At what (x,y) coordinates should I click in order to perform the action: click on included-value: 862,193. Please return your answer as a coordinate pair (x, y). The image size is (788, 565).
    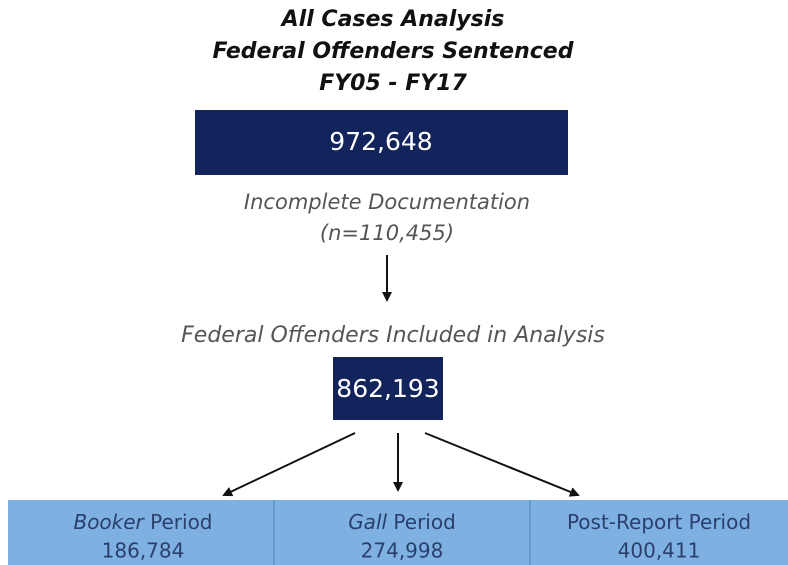
    Looking at the image, I should click on (387, 388).